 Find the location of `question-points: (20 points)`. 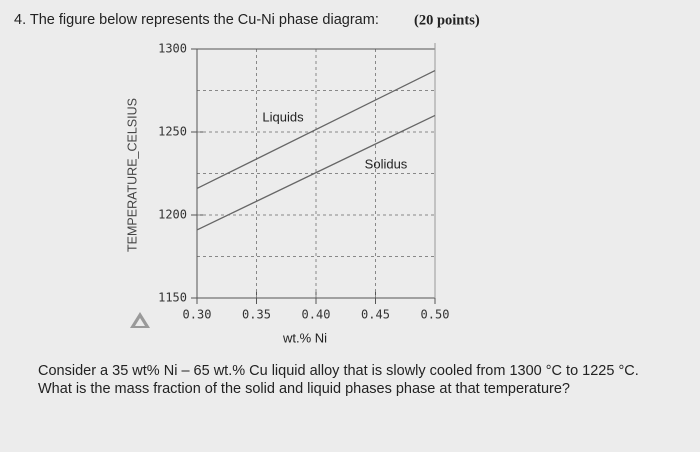

question-points: (20 points) is located at coordinates (447, 20).